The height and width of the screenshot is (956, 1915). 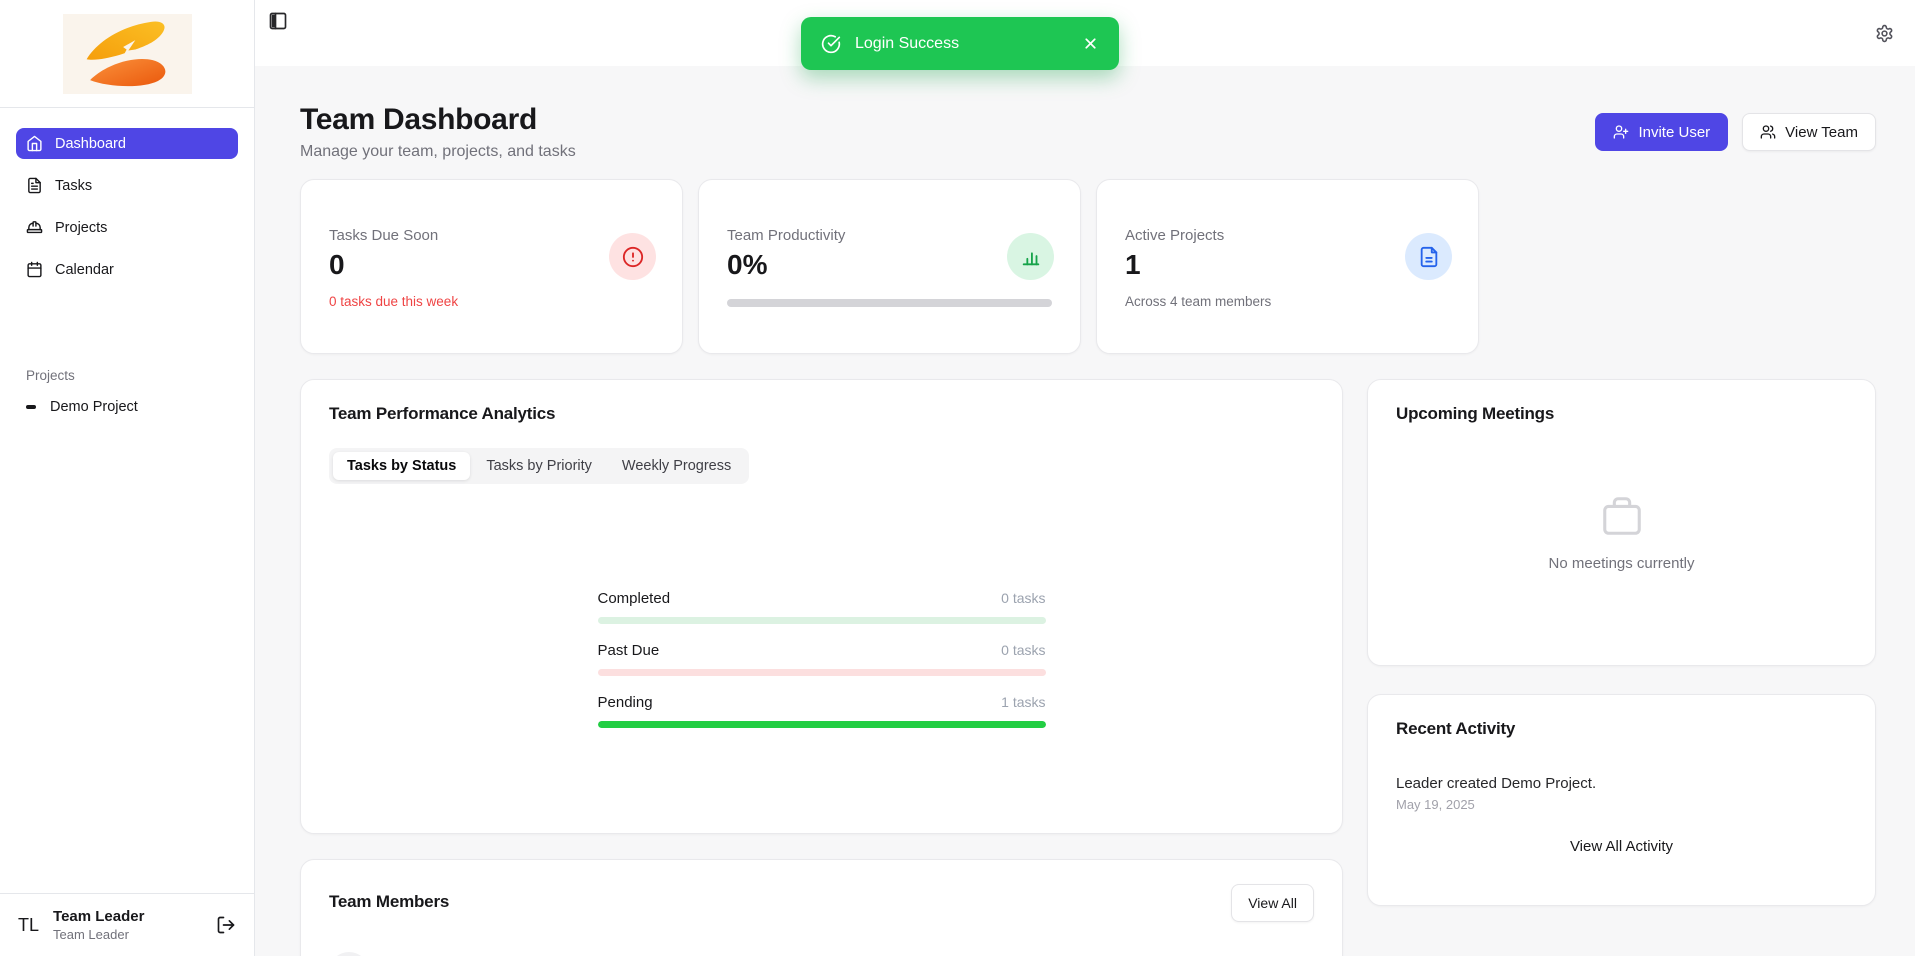 What do you see at coordinates (491, 266) in the screenshot?
I see `stat-card-tasks-due-soon: Tasks Due Soon 0 0 tasks due this week` at bounding box center [491, 266].